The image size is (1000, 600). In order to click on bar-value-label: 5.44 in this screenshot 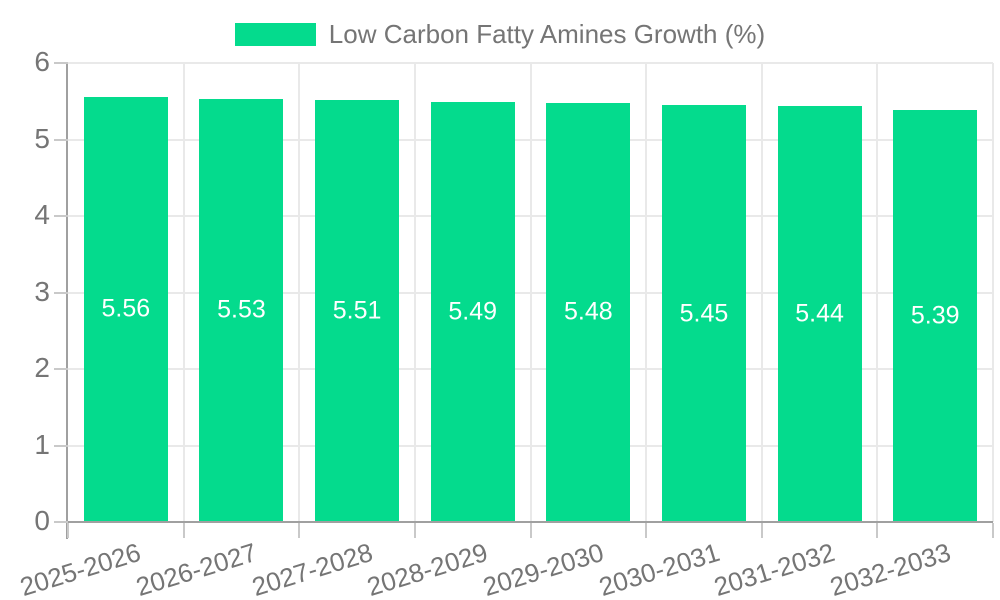, I will do `click(819, 313)`.